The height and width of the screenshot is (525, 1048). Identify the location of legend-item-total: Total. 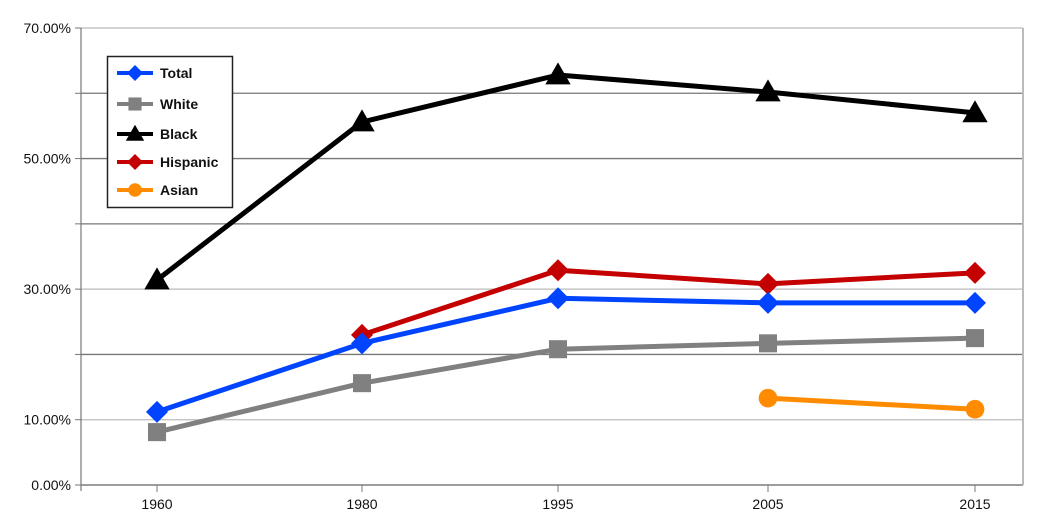
(154, 73).